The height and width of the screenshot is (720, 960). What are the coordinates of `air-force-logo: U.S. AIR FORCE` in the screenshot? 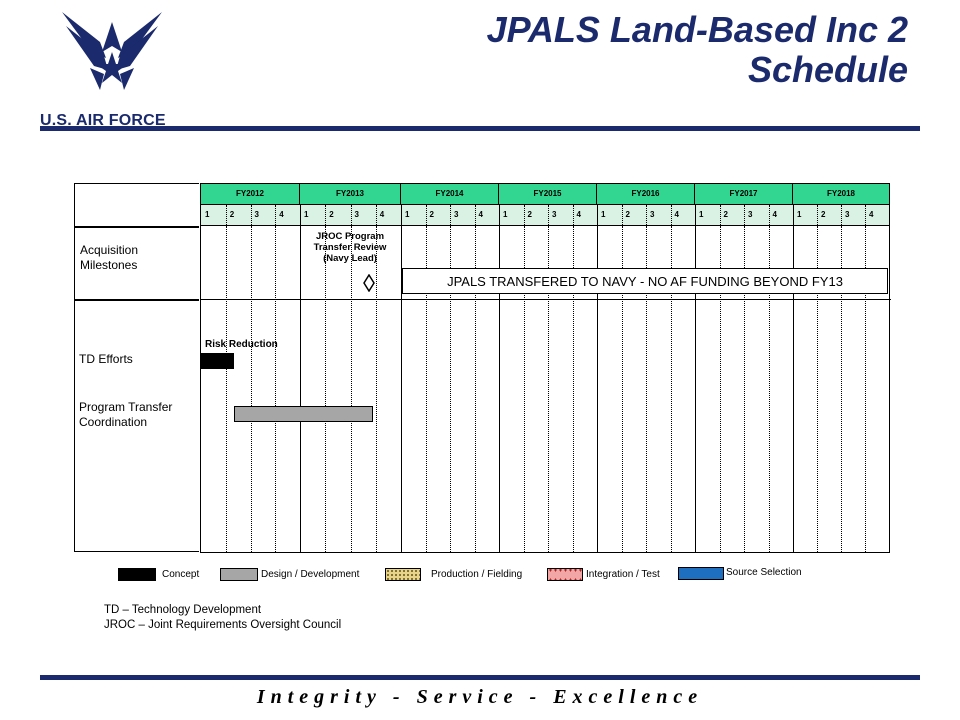 It's located at (113, 68).